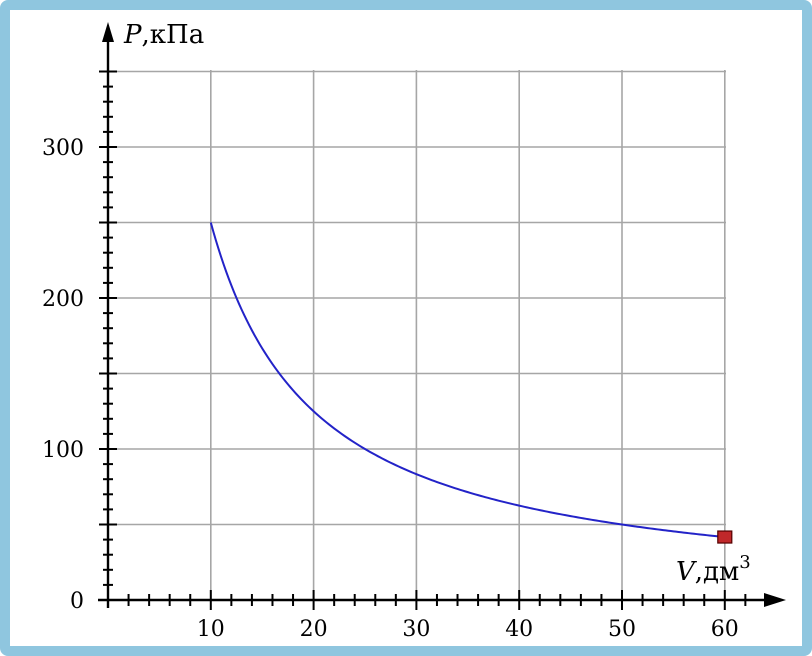 Image resolution: width=812 pixels, height=656 pixels. I want to click on y-axis-arrow, so click(108, 32).